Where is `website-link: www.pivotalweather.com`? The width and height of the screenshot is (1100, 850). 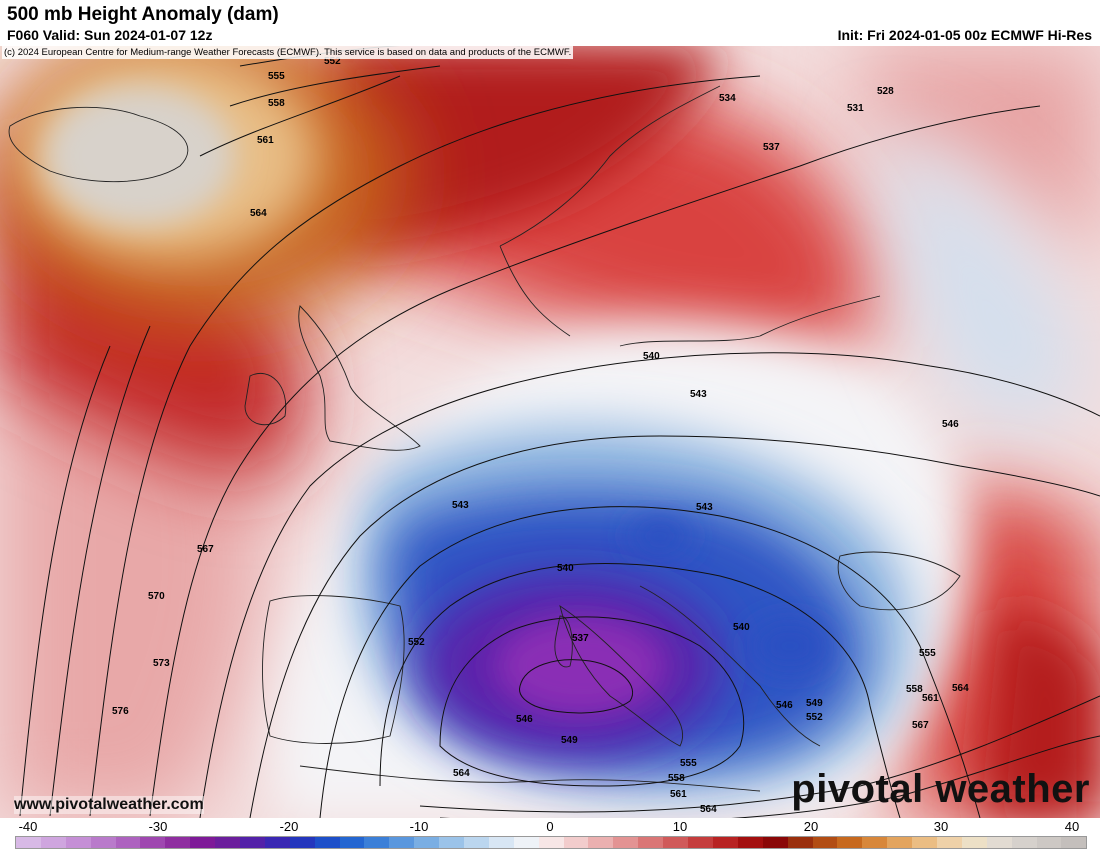
website-link: www.pivotalweather.com is located at coordinates (109, 805).